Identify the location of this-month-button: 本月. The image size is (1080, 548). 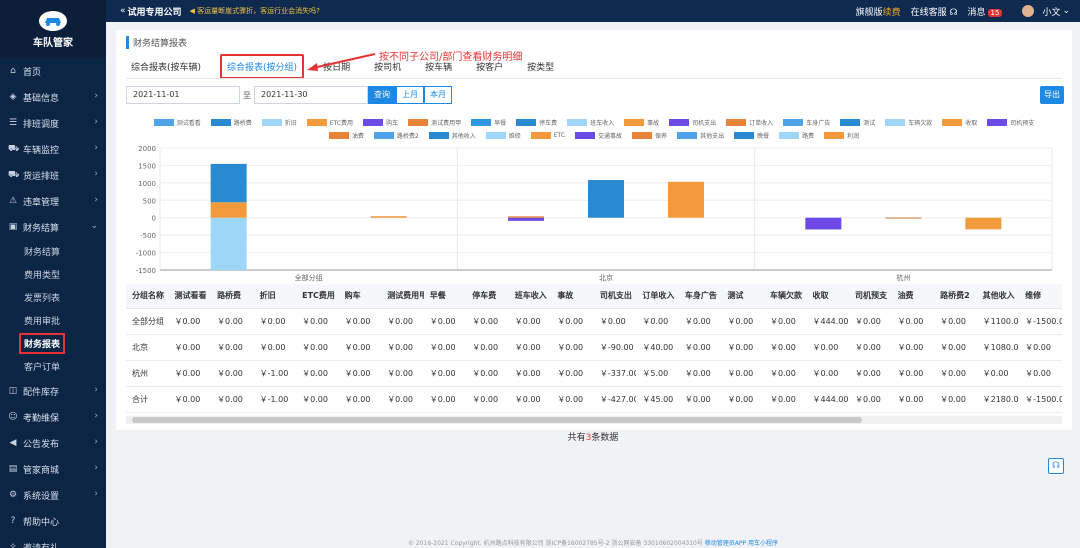
(438, 95).